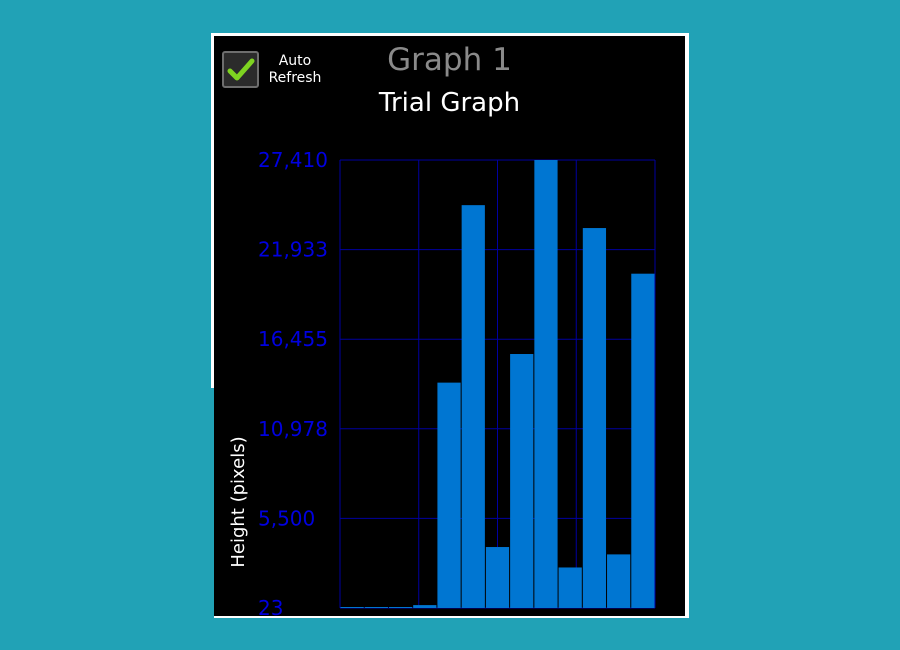  Describe the element at coordinates (270, 606) in the screenshot. I see `y-tick-label-0: 23` at that location.